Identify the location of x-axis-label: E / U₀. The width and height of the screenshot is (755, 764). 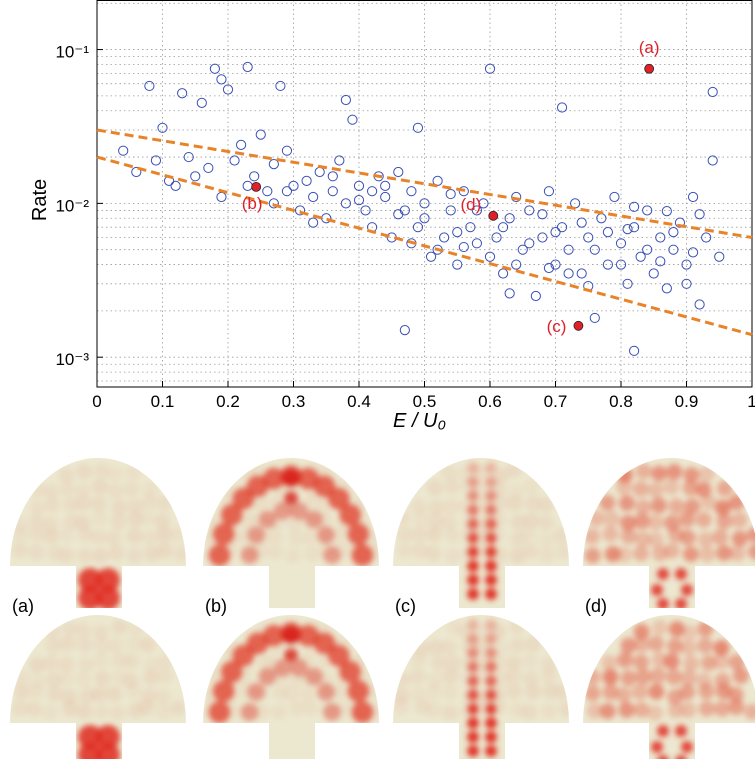
(419, 421).